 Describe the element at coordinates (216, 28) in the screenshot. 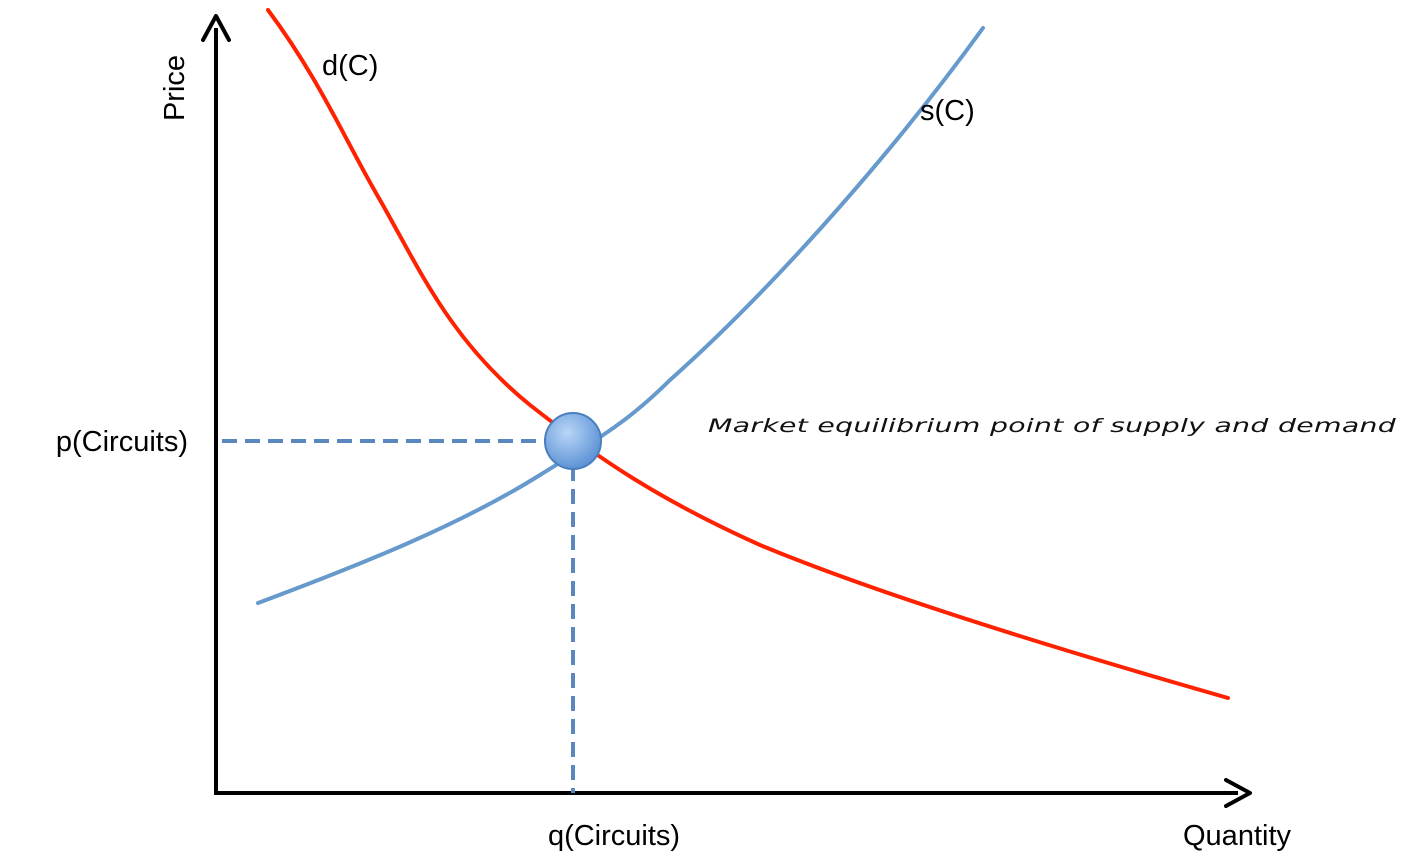

I see `y-axis-arrowhead` at that location.